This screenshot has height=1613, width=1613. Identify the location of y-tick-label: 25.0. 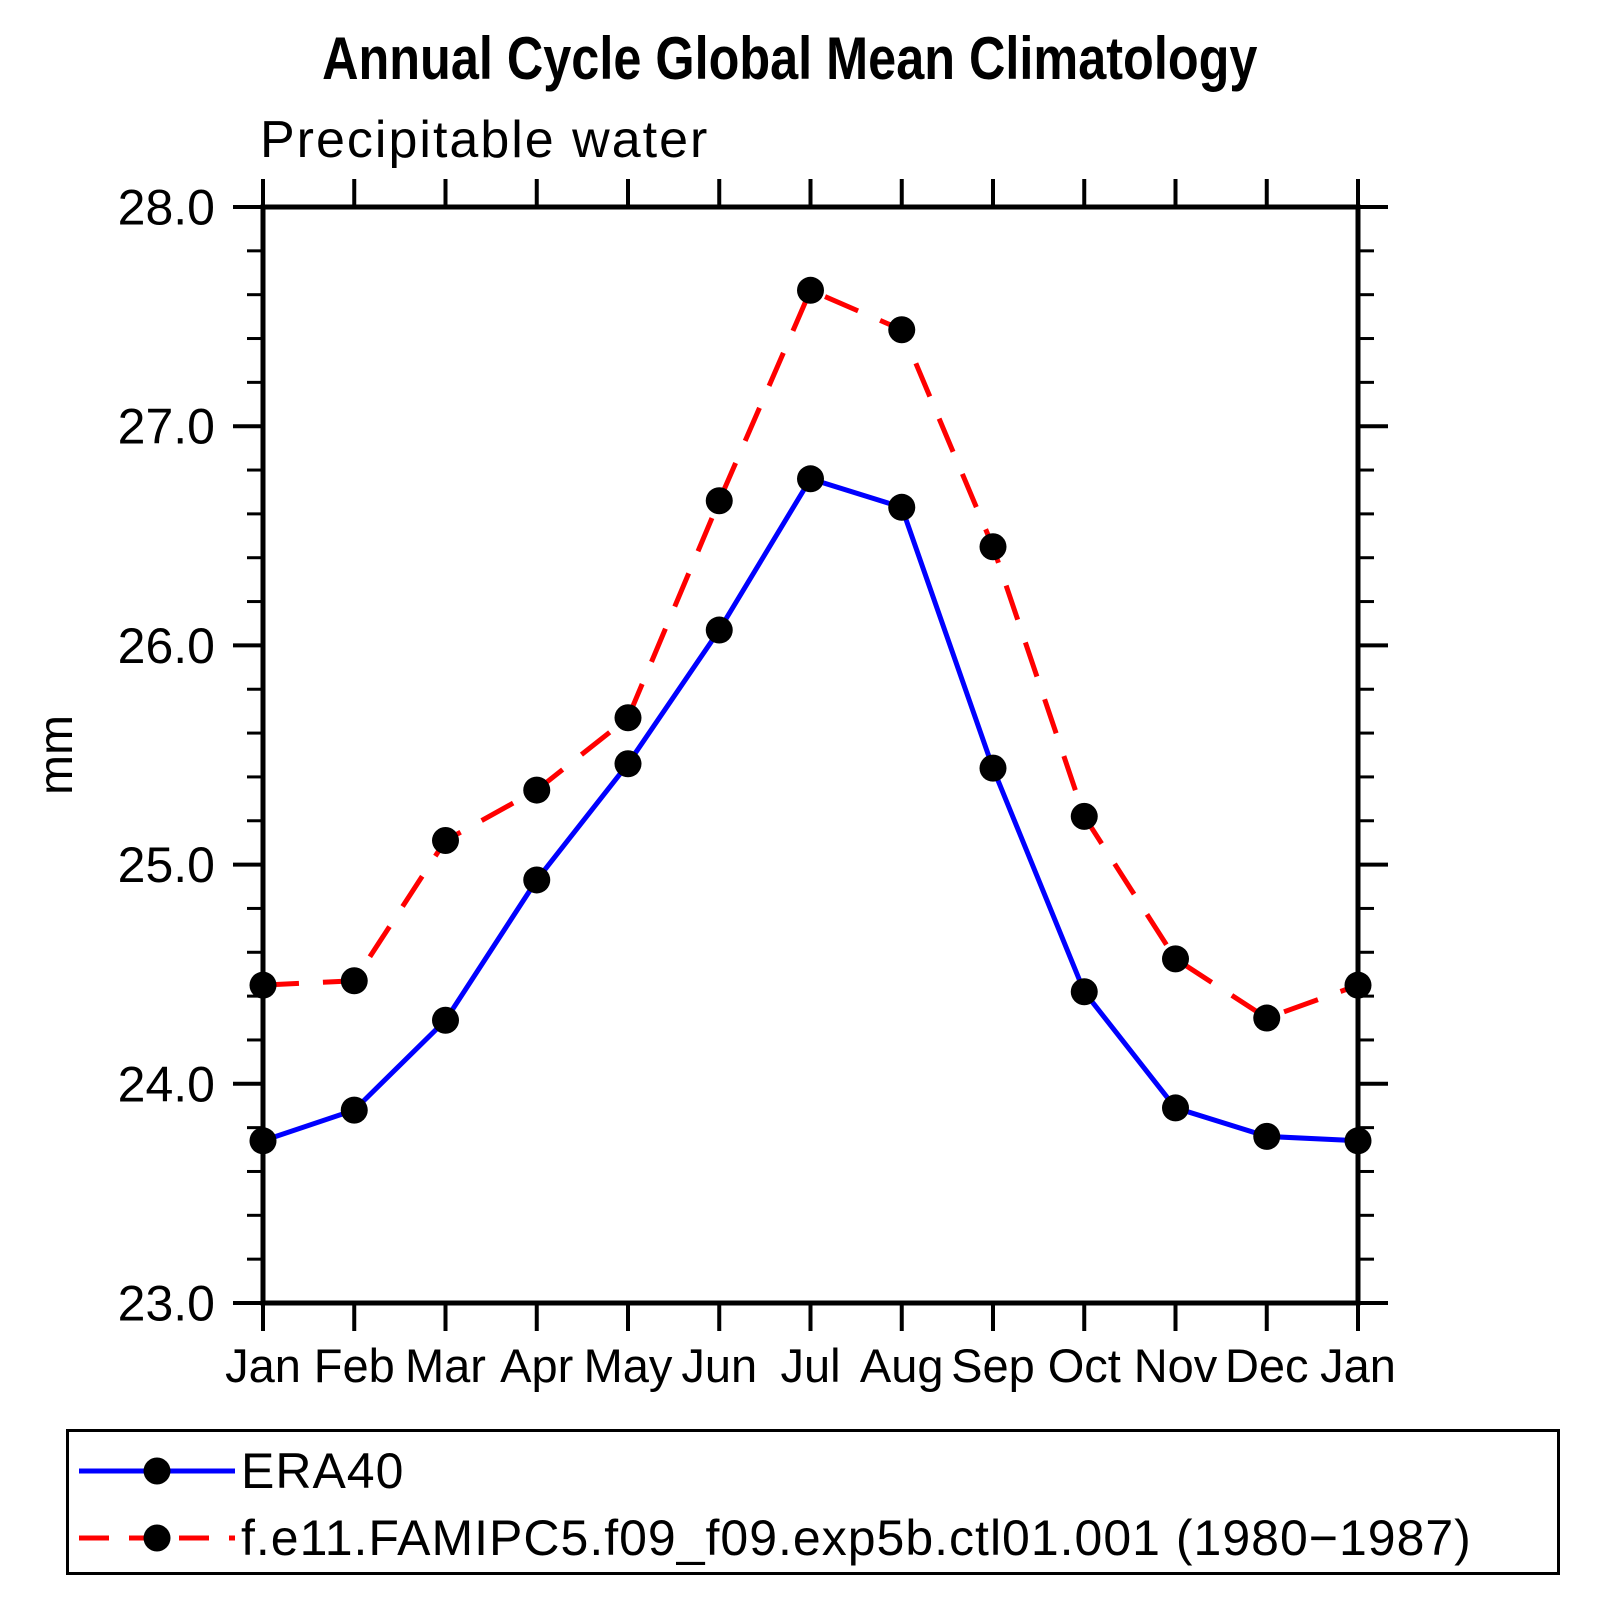
(166, 865).